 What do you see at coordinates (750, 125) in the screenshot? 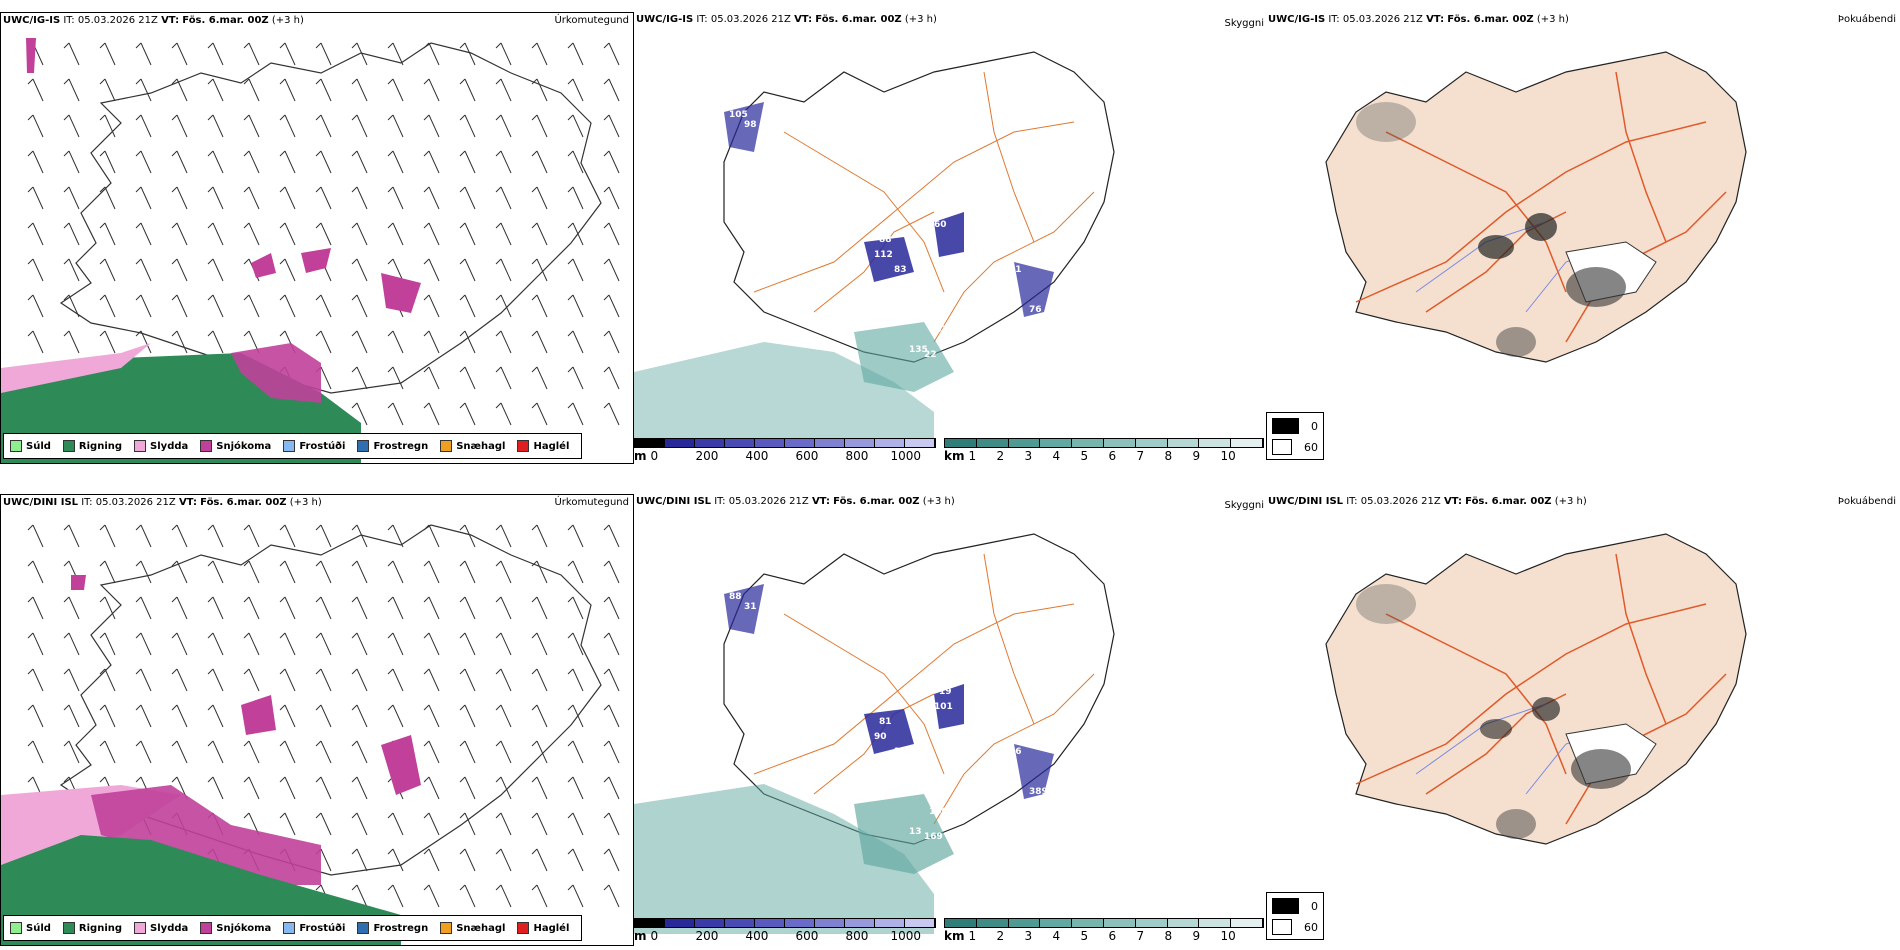
I see `snow-depth-label: 98` at bounding box center [750, 125].